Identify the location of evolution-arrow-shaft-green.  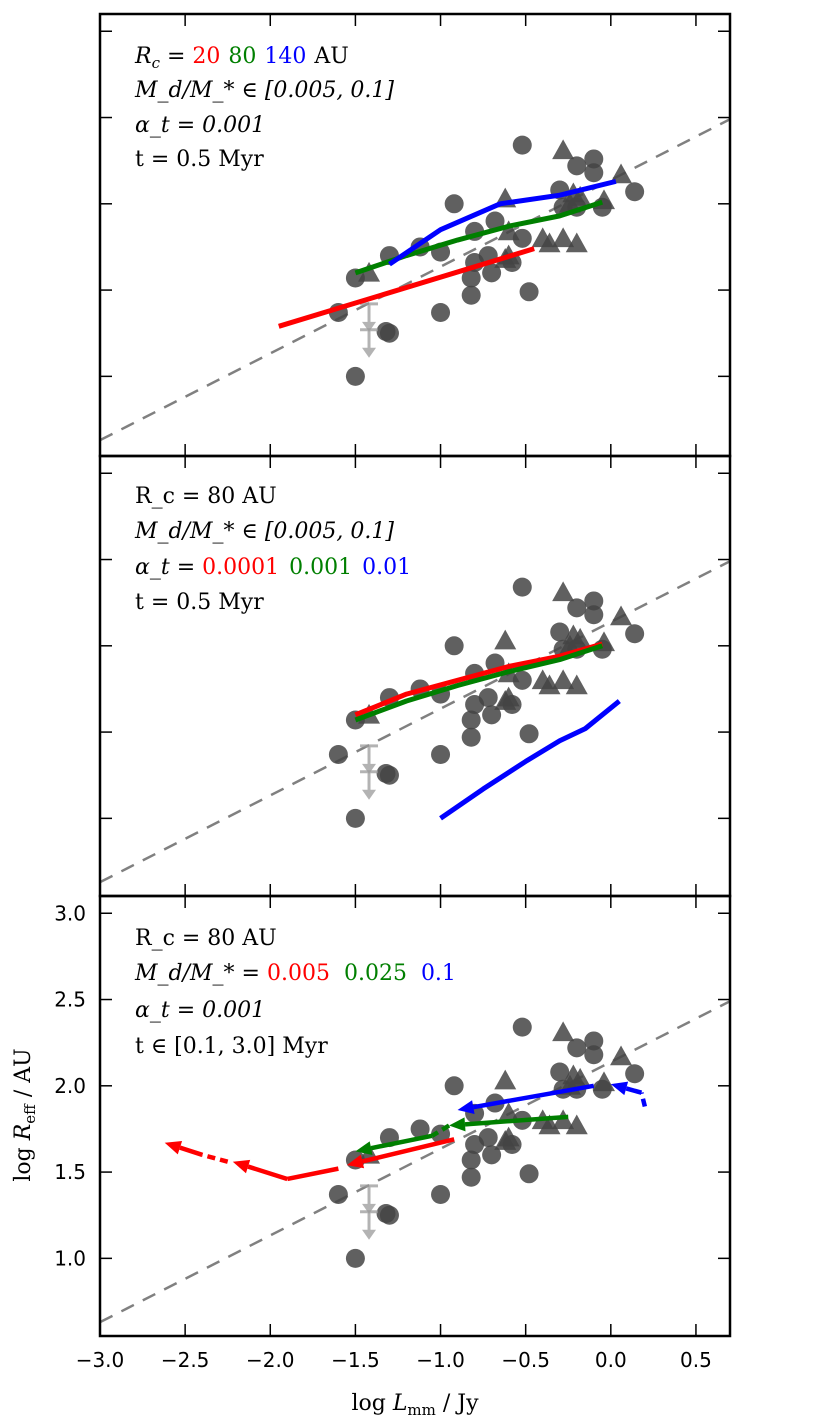
(516, 1120).